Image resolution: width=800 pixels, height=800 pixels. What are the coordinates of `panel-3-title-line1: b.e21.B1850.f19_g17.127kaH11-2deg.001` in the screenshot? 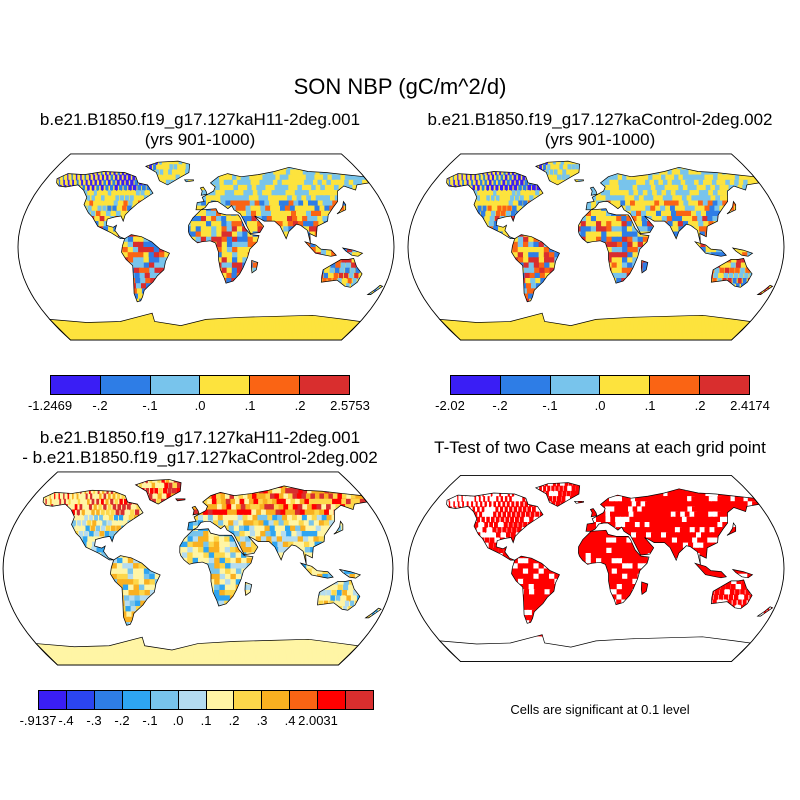 It's located at (200, 437).